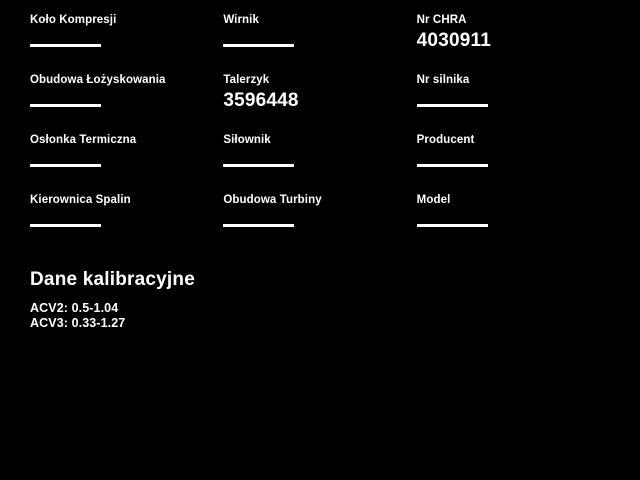  I want to click on calibration-title: Dane kalibracyjne, so click(112, 279).